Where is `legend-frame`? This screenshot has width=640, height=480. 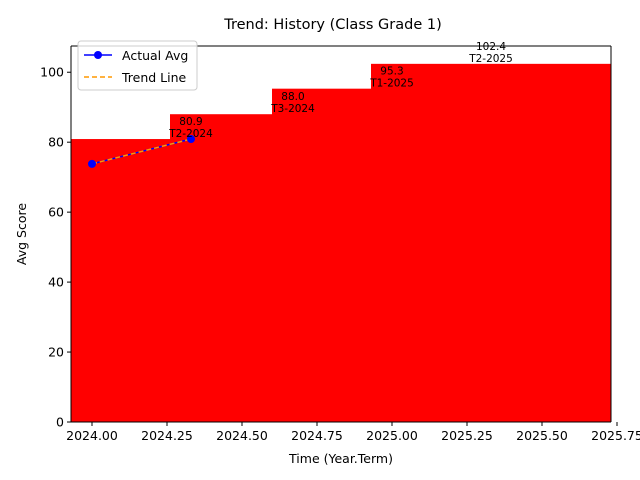
legend-frame is located at coordinates (137, 65).